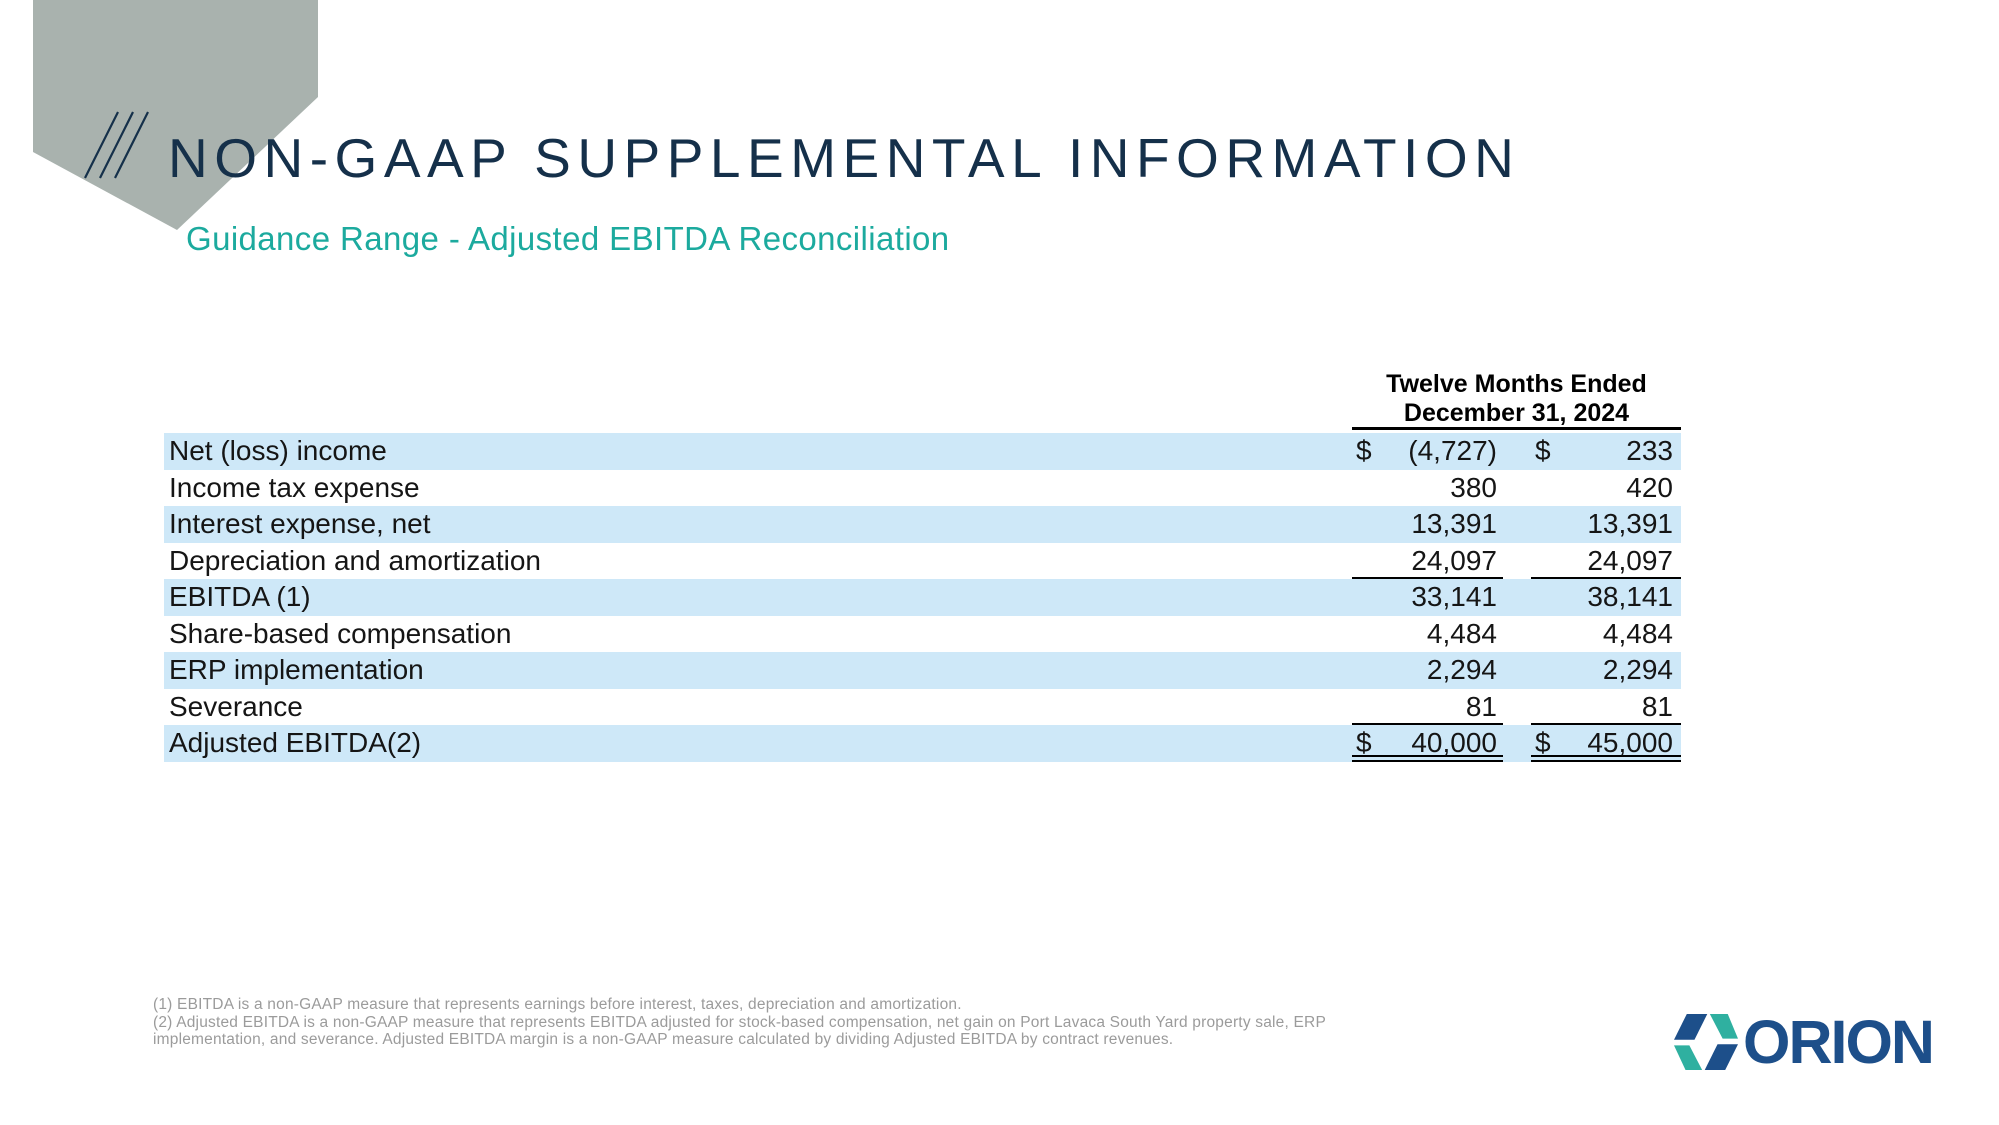 This screenshot has height=1125, width=1999. What do you see at coordinates (1688, 1057) in the screenshot?
I see `logo-chevron-sw` at bounding box center [1688, 1057].